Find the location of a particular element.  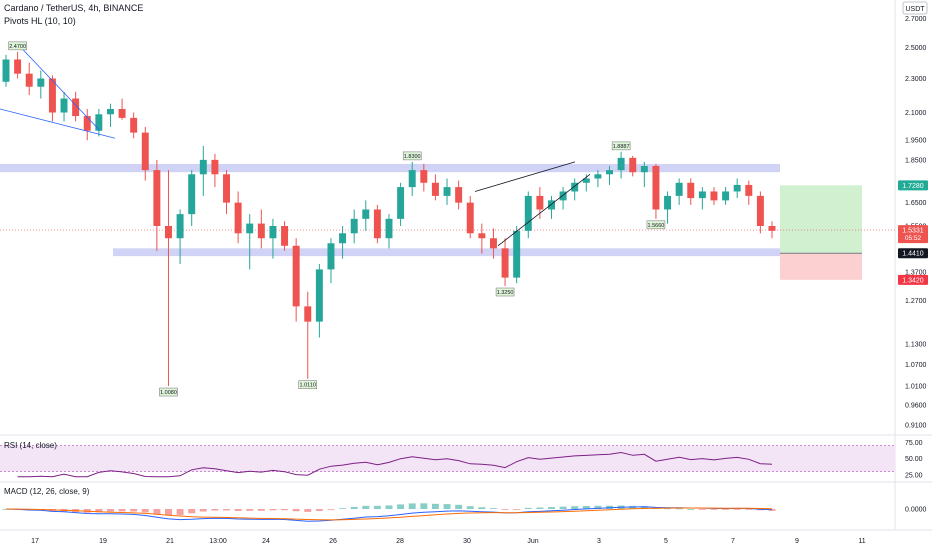

time-tick-label: 13:00 is located at coordinates (218, 541).